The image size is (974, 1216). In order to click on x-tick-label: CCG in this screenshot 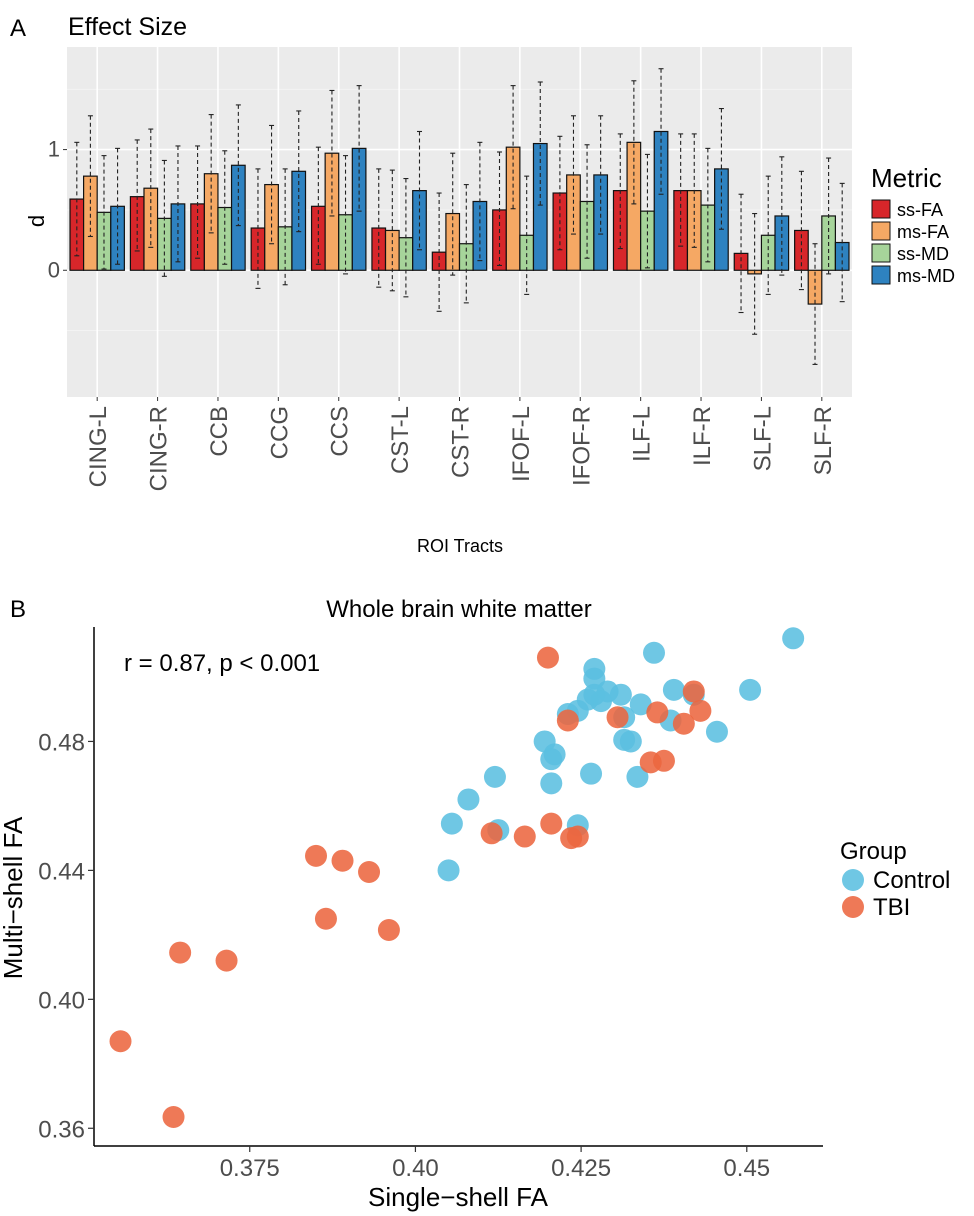, I will do `click(279, 432)`.